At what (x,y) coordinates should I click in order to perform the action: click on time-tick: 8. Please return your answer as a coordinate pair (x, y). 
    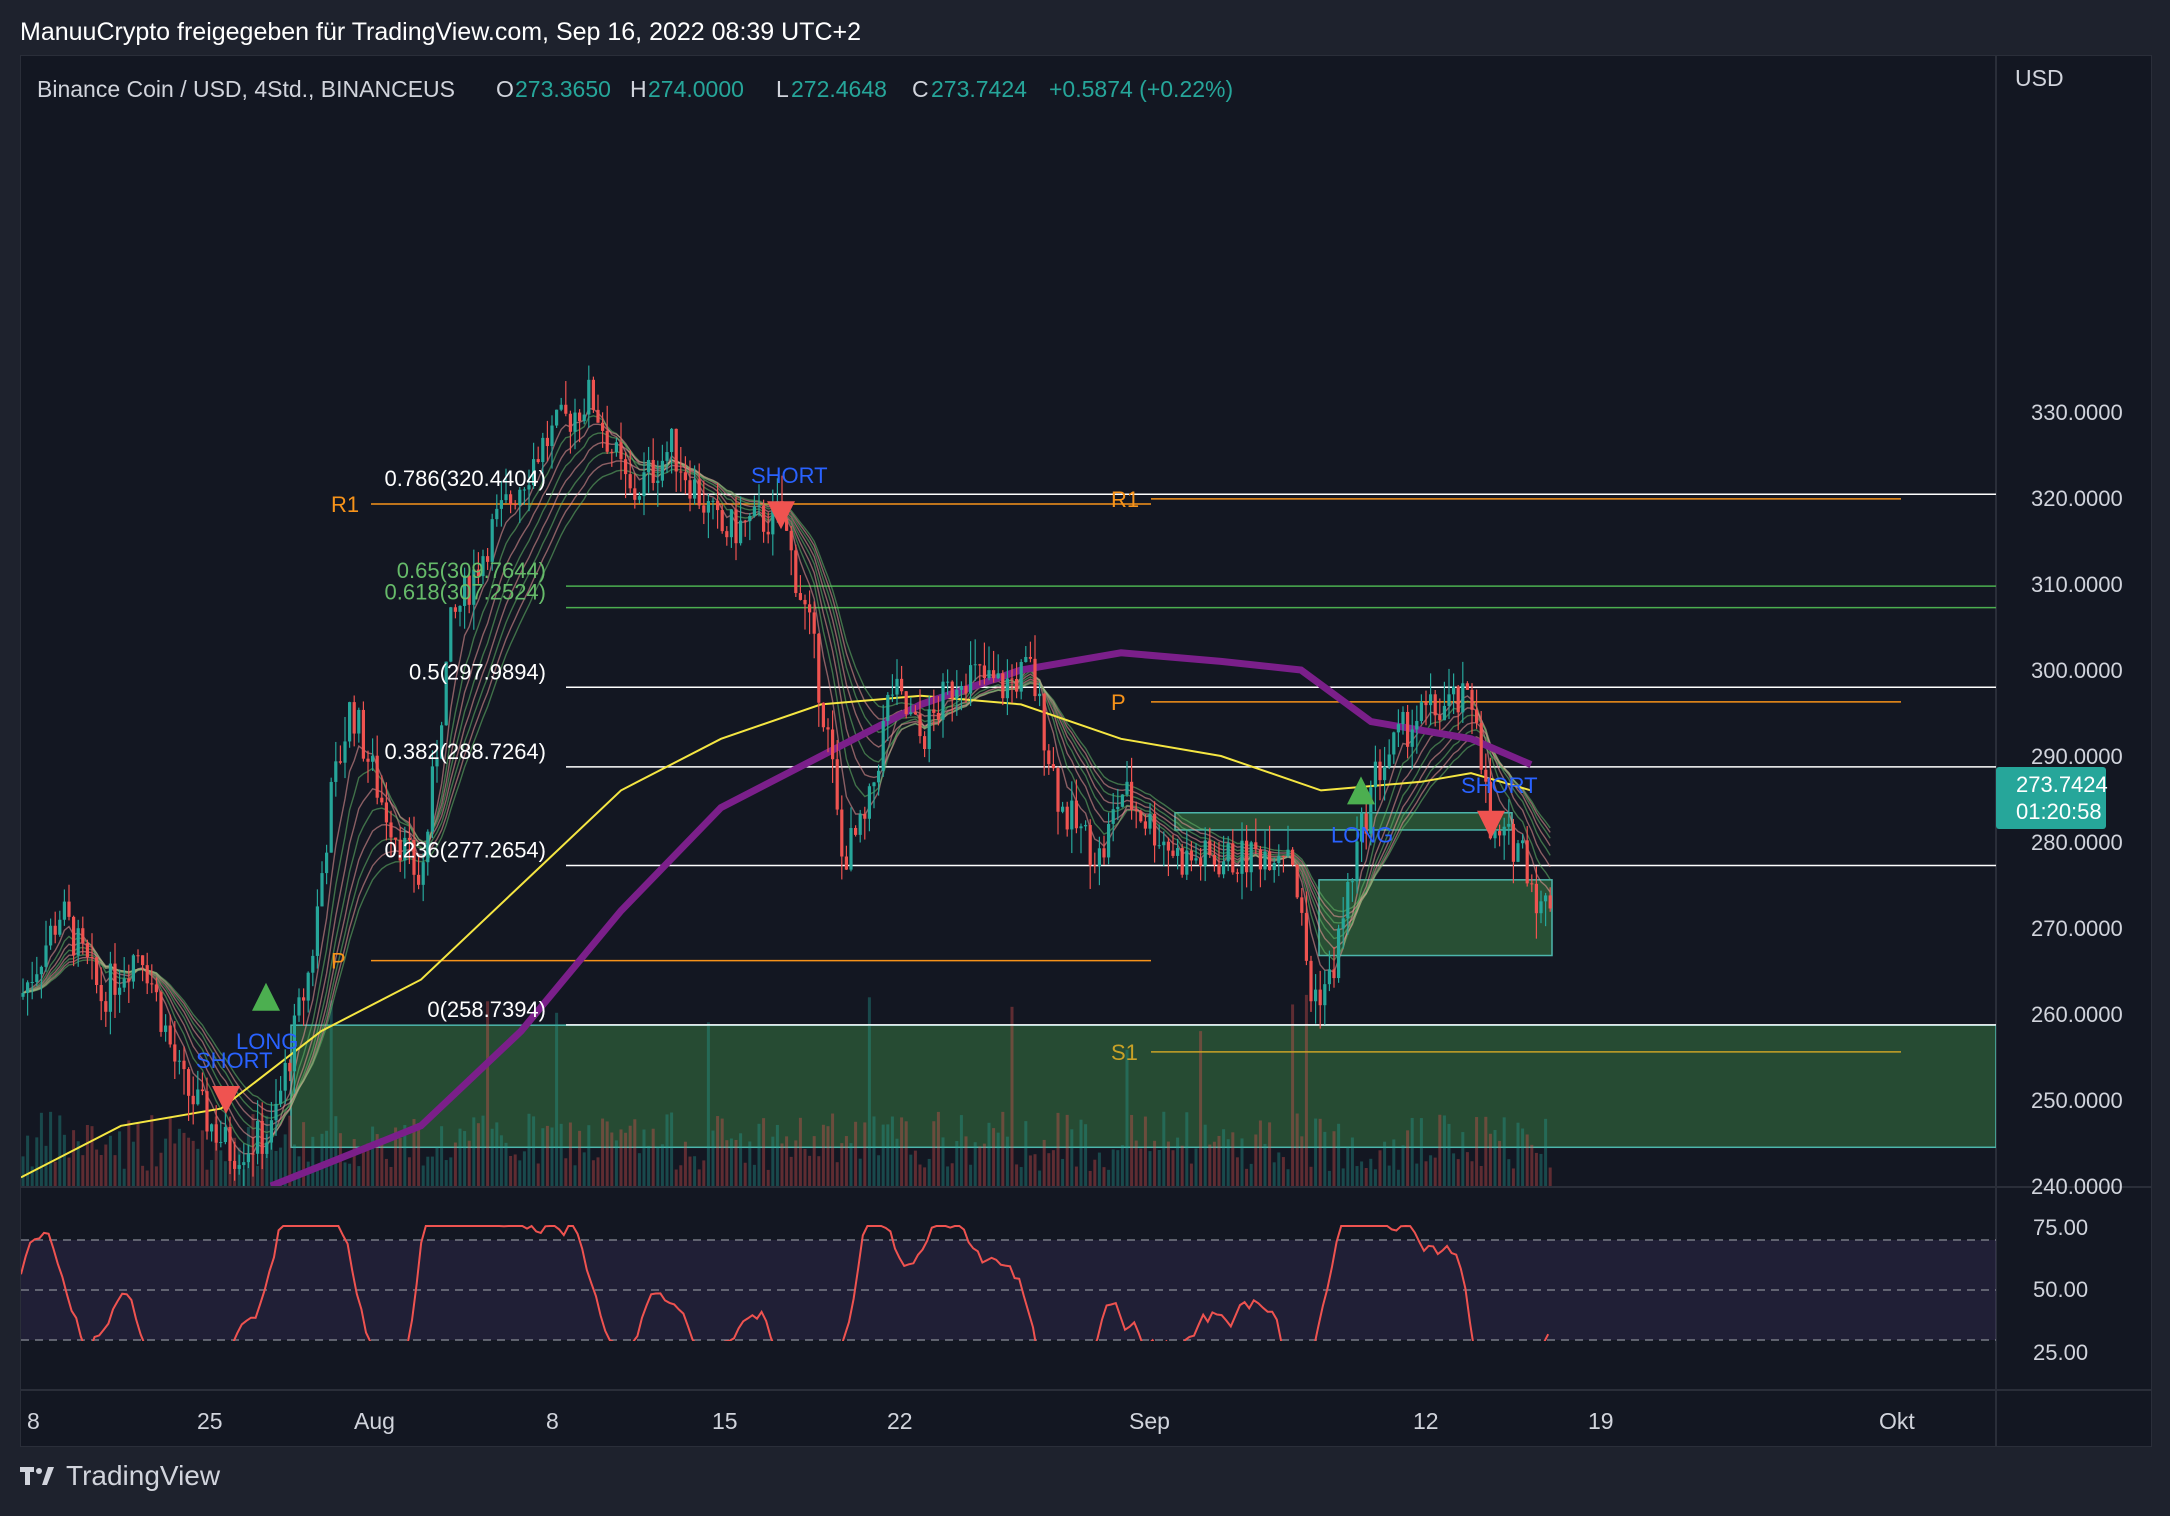
    Looking at the image, I should click on (552, 1421).